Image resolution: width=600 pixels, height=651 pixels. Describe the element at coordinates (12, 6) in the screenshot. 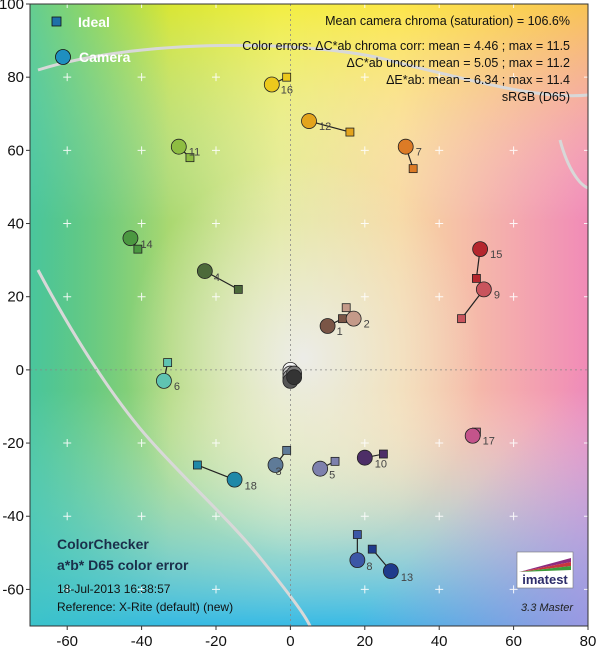

I see `y-tick-label: 100` at that location.